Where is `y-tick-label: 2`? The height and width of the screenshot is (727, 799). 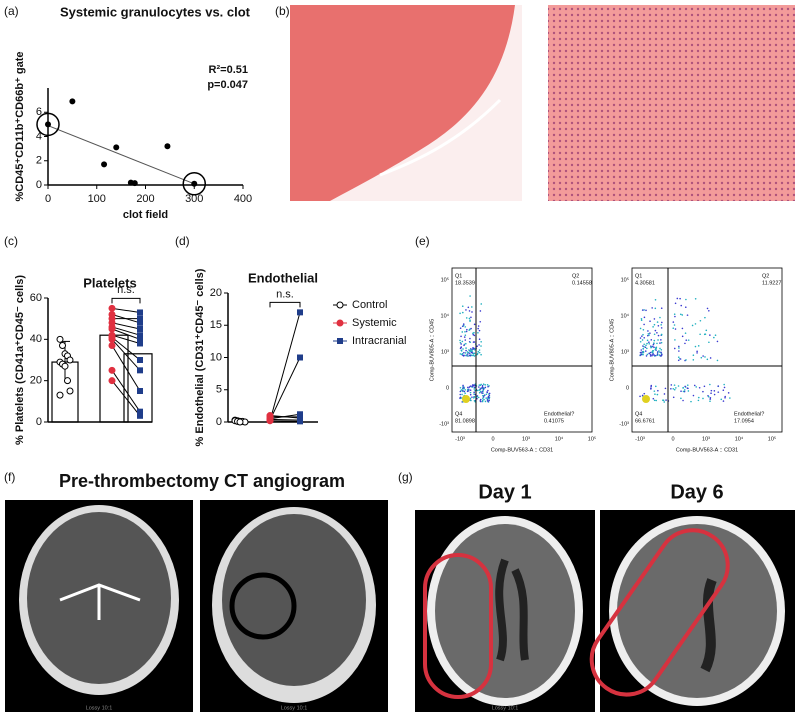
y-tick-label: 2 is located at coordinates (39, 161).